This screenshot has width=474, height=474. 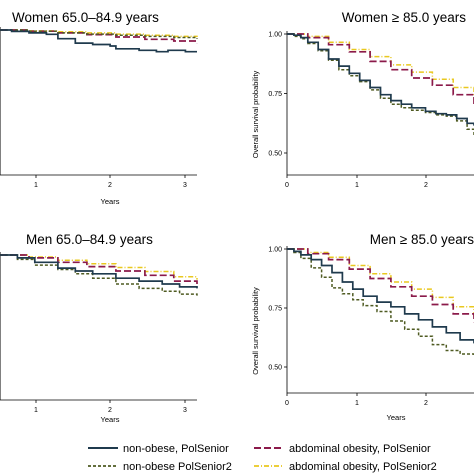 I want to click on chart-title: Women ≥ 85.0 years, so click(x=404, y=17).